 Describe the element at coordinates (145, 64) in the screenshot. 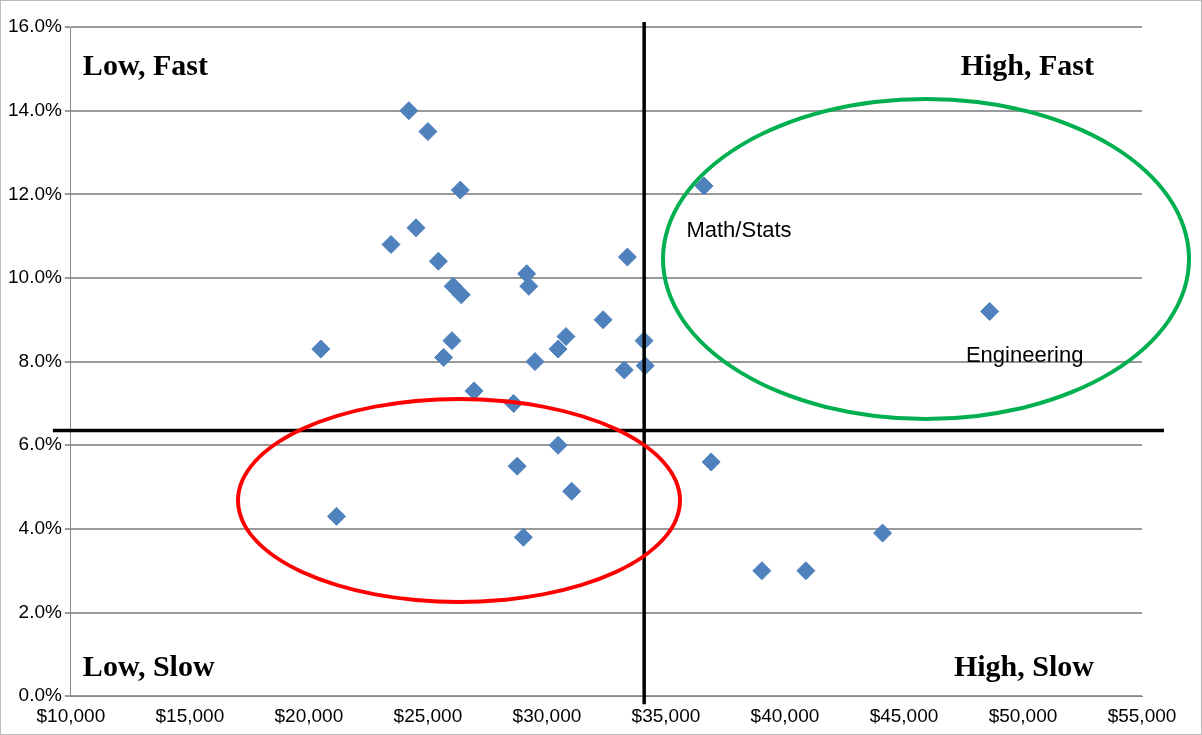

I see `annotation: Low, Fast` at that location.